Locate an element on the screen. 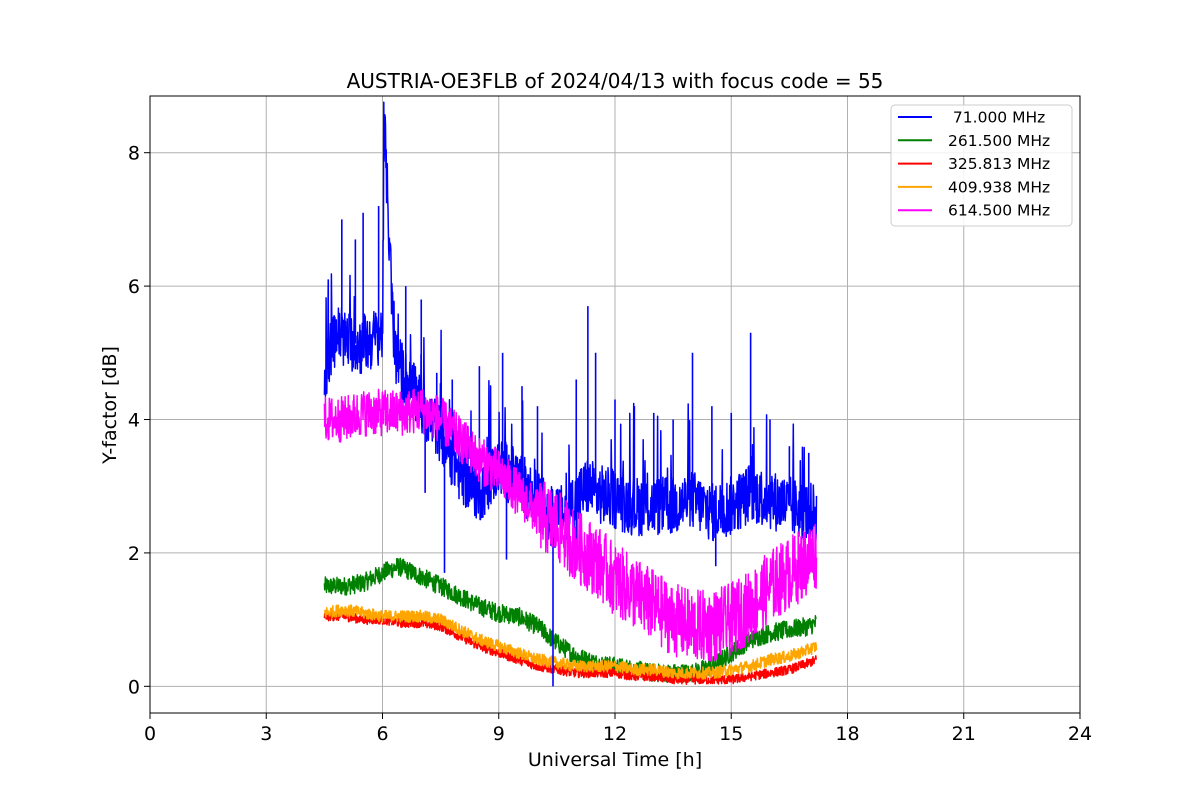 The image size is (1200, 800). x-tick-label: 9 is located at coordinates (499, 734).